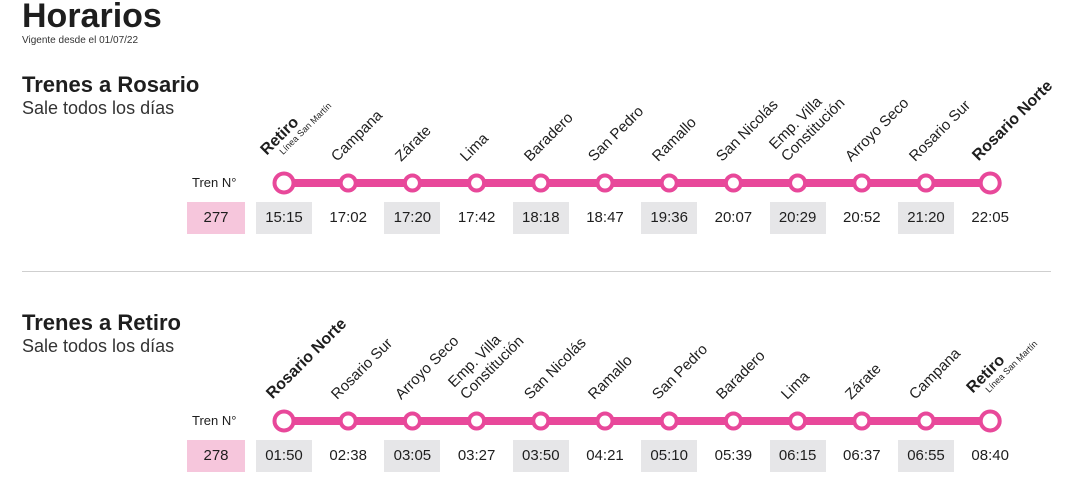 The image size is (1081, 501). What do you see at coordinates (486, 362) in the screenshot?
I see `station-label: Emp. Villa Constitución` at bounding box center [486, 362].